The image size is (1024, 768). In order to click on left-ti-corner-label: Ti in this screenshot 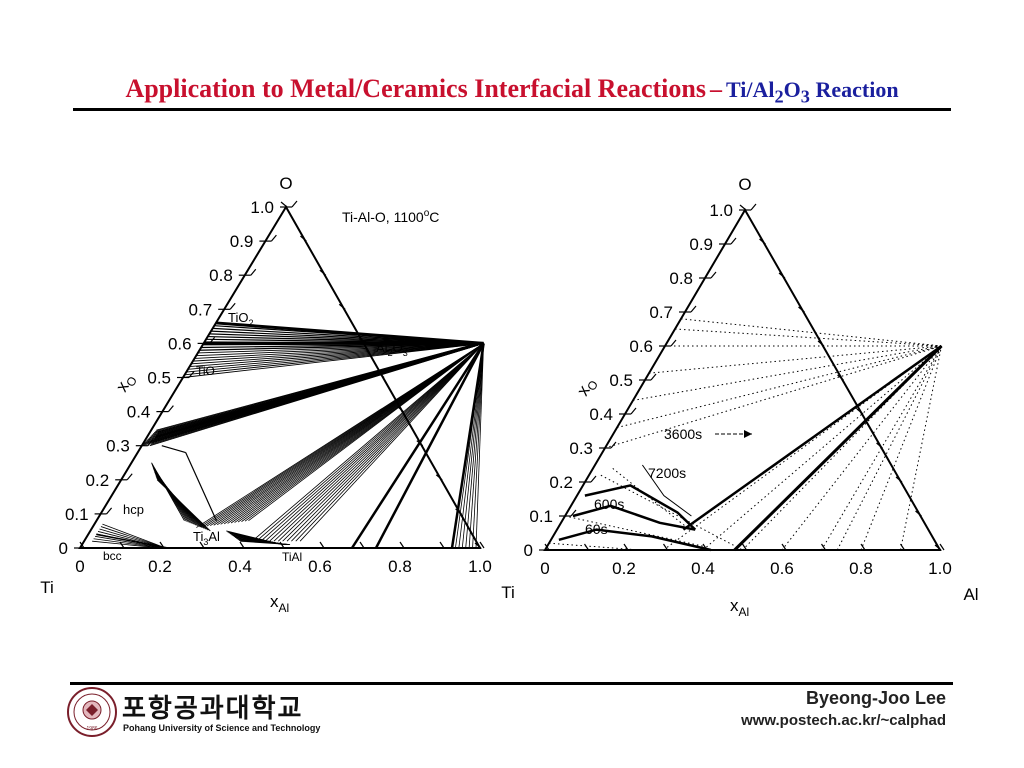, I will do `click(47, 587)`.